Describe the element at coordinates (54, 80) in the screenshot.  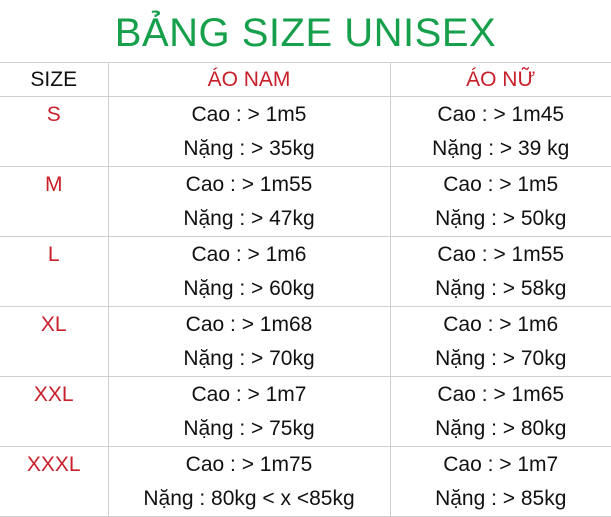
I see `header-size: SIZE` at that location.